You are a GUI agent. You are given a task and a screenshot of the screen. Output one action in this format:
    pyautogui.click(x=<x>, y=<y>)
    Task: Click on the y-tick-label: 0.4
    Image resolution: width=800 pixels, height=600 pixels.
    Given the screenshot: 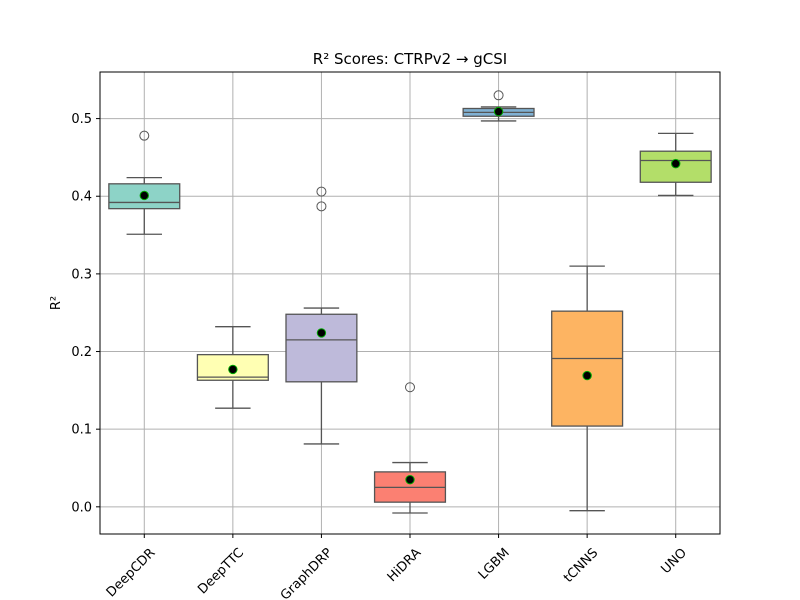 What is the action you would take?
    pyautogui.click(x=81, y=197)
    